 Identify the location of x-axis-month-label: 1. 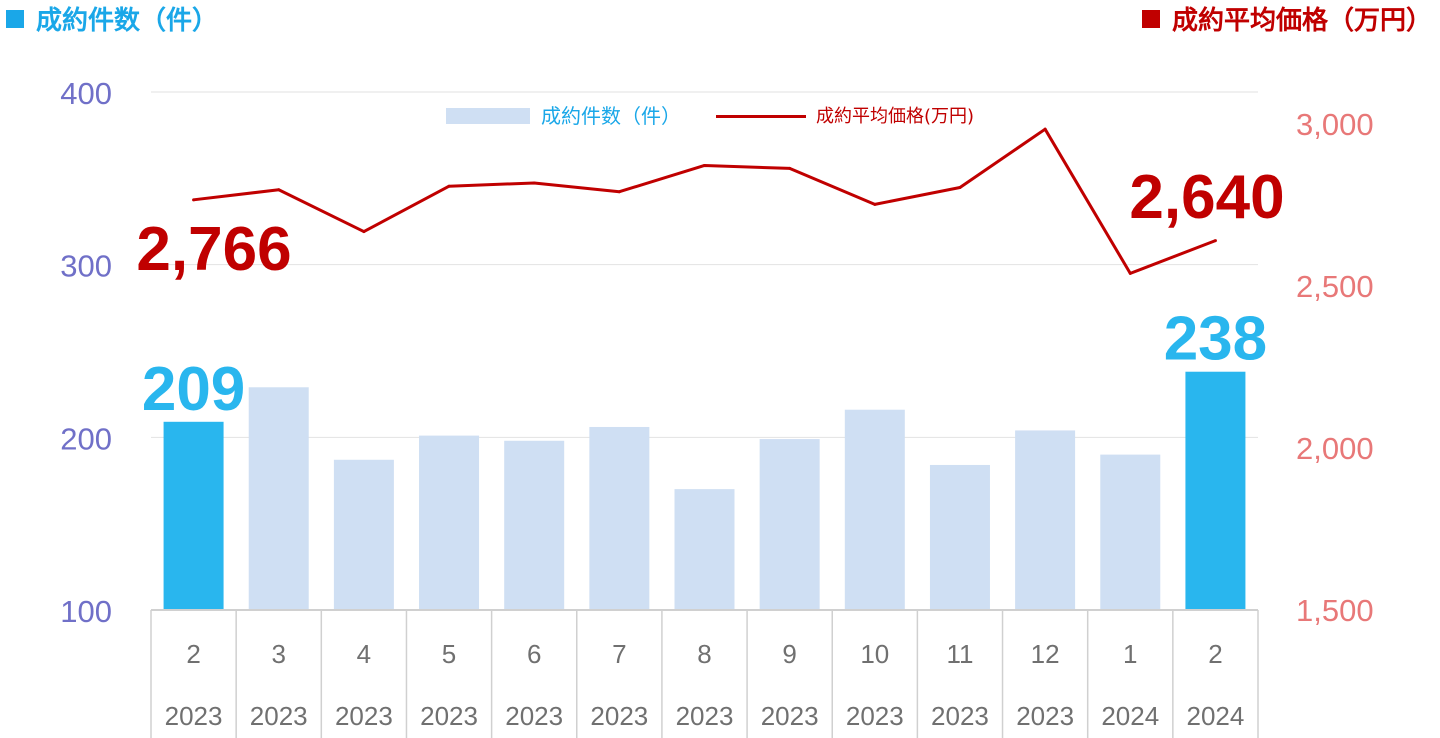
(1130, 654).